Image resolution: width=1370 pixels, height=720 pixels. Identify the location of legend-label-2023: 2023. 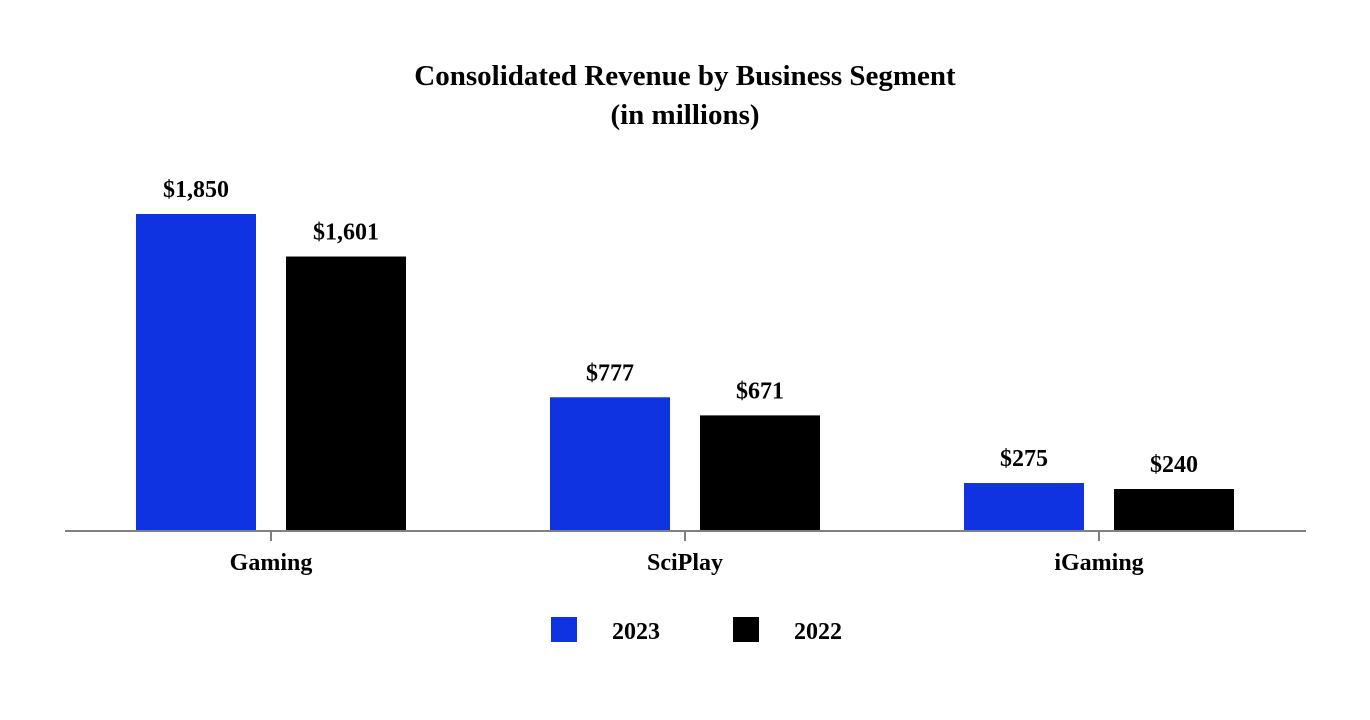
(636, 632).